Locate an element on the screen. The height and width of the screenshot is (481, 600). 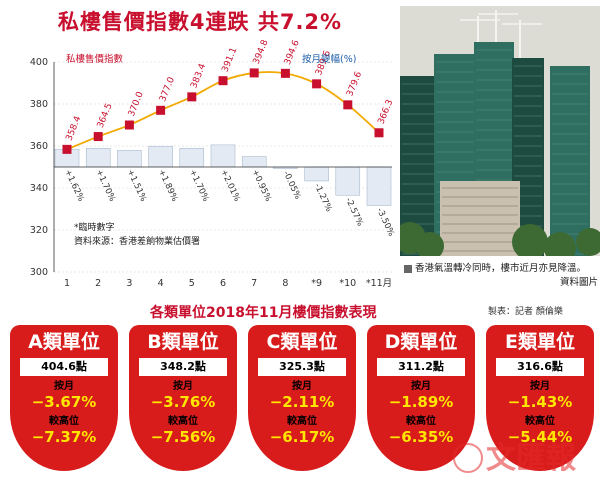
from-peak-change: −7.56% is located at coordinates (183, 437).